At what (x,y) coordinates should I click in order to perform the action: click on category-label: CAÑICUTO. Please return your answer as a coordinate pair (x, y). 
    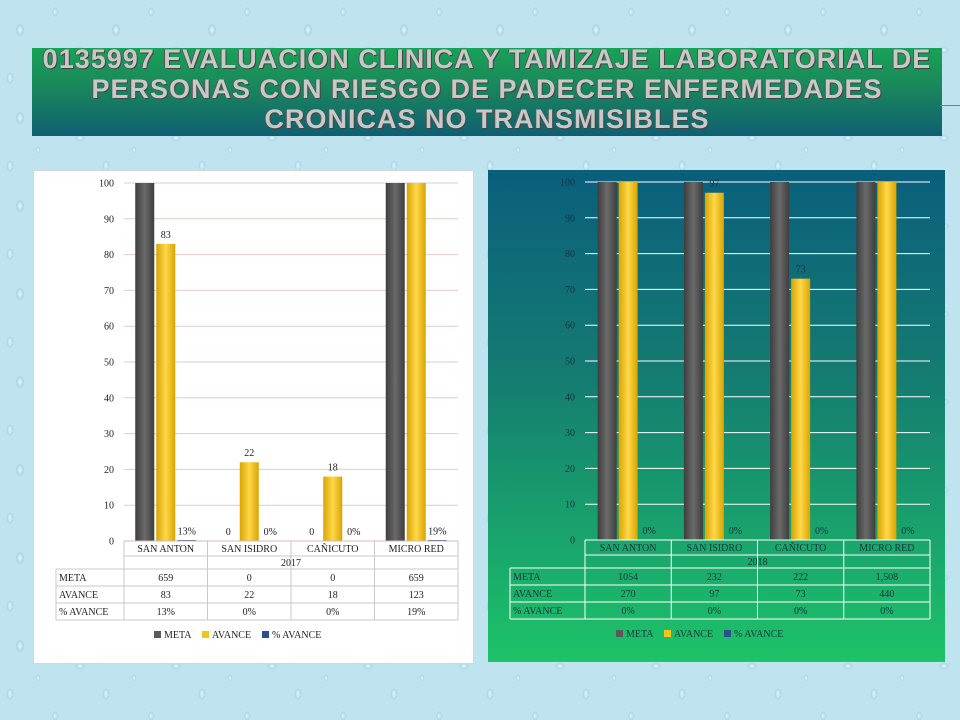
    Looking at the image, I should click on (332, 549).